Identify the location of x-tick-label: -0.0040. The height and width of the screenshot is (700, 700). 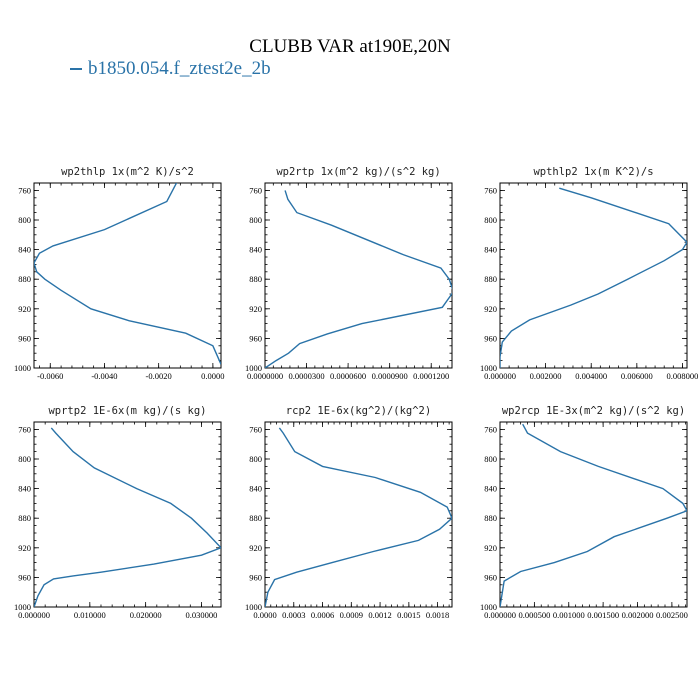
(104, 376).